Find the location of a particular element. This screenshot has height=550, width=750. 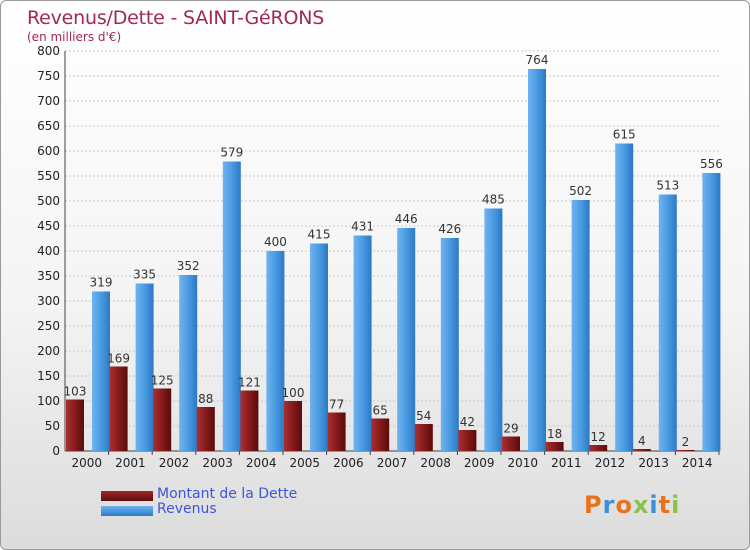

data-label-revenus: 485 is located at coordinates (493, 200).